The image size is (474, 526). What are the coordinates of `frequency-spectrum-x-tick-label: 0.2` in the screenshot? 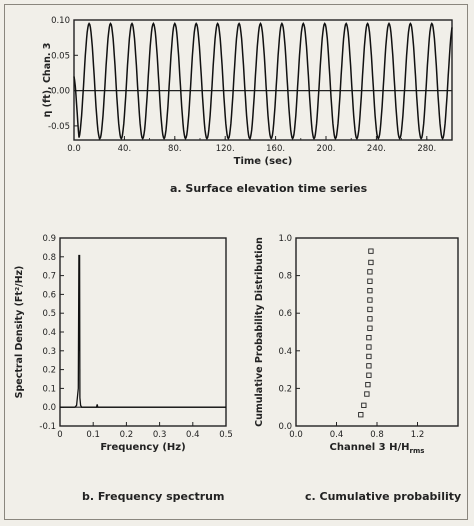 It's located at (127, 435).